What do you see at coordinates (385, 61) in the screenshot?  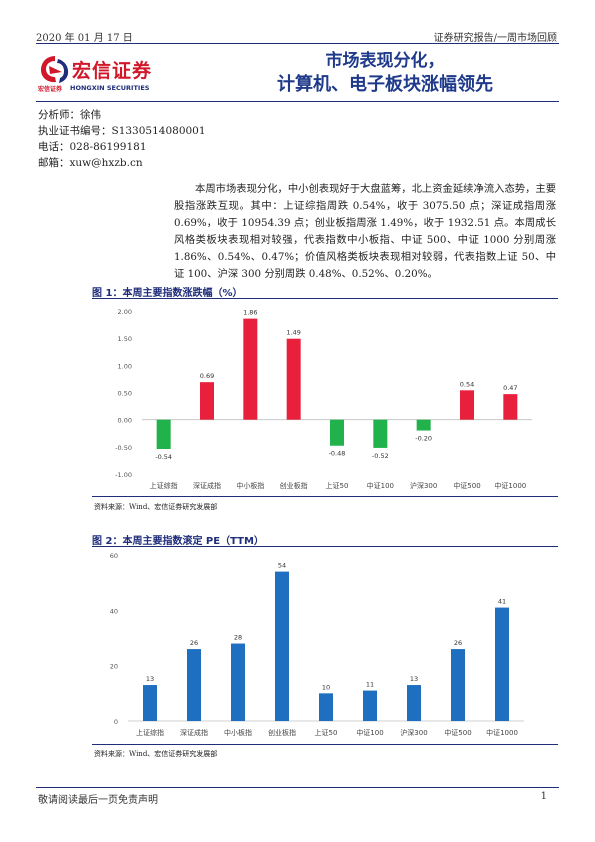 I see `report-title-line1: 市场表现分化，` at bounding box center [385, 61].